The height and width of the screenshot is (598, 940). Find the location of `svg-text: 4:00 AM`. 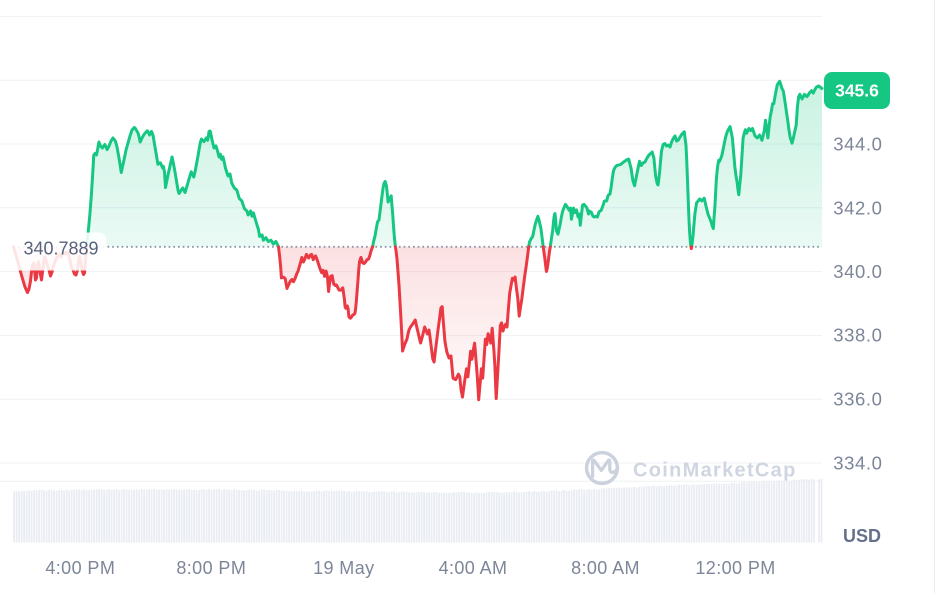

svg-text: 4:00 AM is located at coordinates (473, 568).